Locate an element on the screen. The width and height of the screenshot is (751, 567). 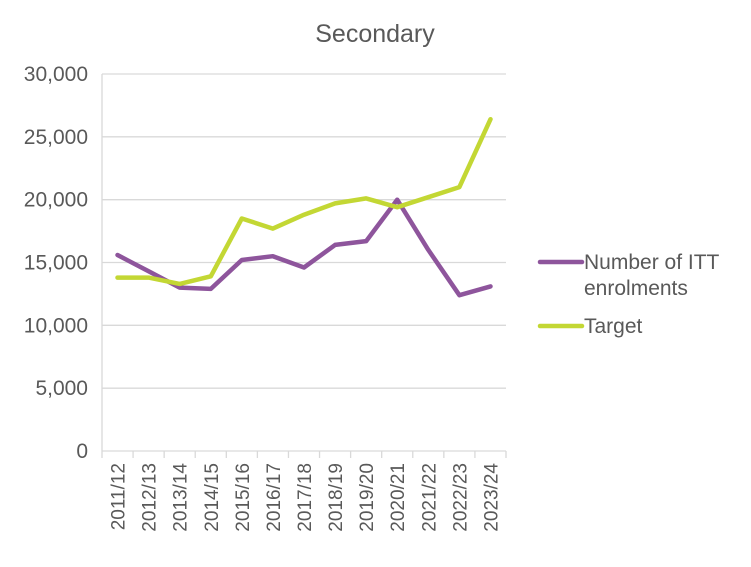
y-tick-label: 15,000 is located at coordinates (56, 263).